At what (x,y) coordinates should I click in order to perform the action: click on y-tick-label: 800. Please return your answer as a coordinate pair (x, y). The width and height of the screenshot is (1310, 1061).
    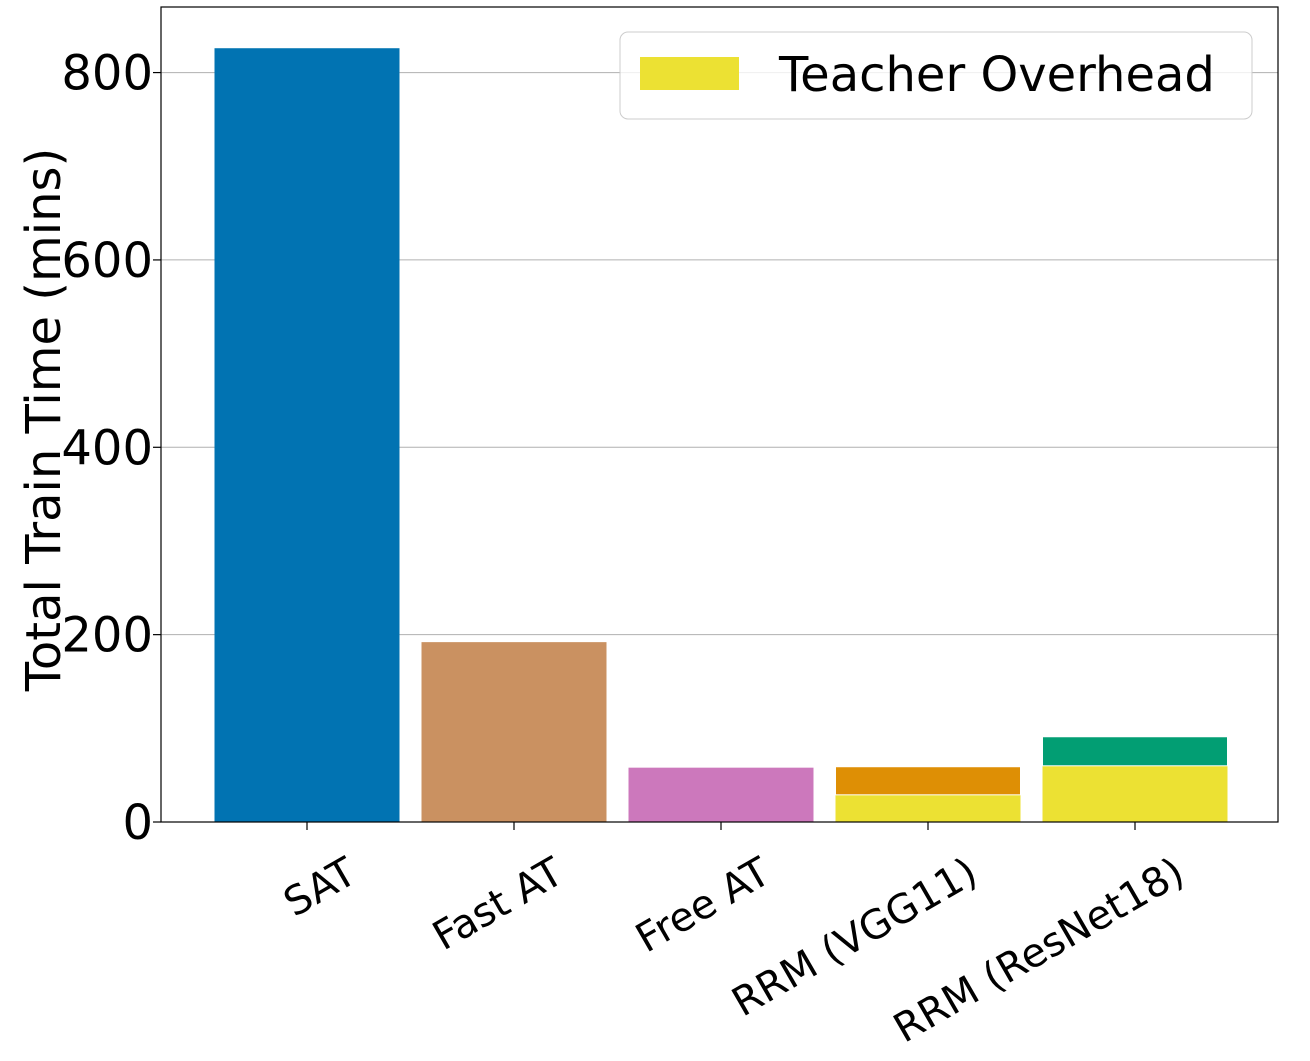
    Looking at the image, I should click on (107, 74).